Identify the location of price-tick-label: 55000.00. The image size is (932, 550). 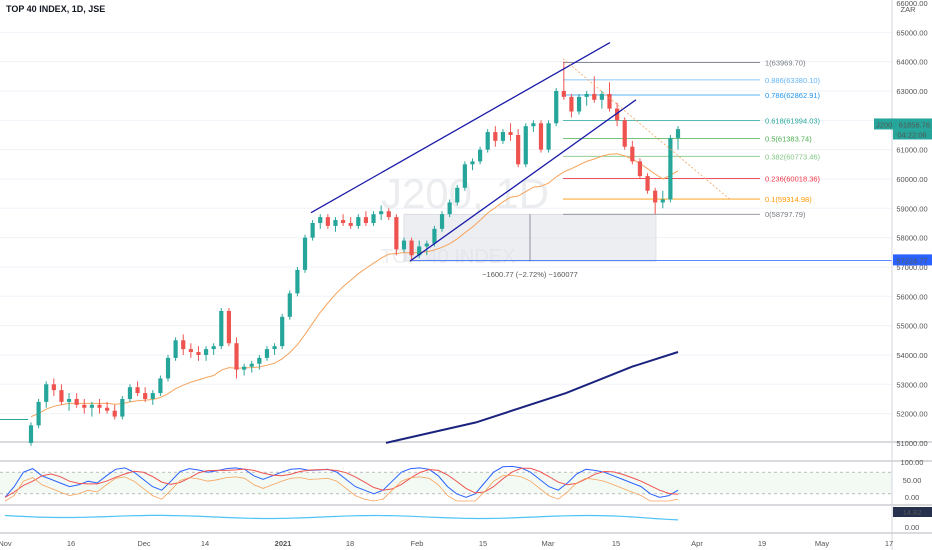
(911, 326).